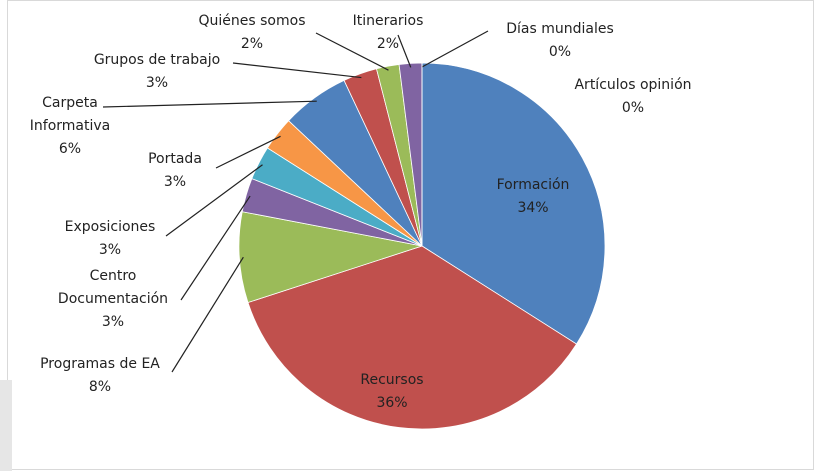  Describe the element at coordinates (100, 364) in the screenshot. I see `slice-name: Programas de EA` at that location.